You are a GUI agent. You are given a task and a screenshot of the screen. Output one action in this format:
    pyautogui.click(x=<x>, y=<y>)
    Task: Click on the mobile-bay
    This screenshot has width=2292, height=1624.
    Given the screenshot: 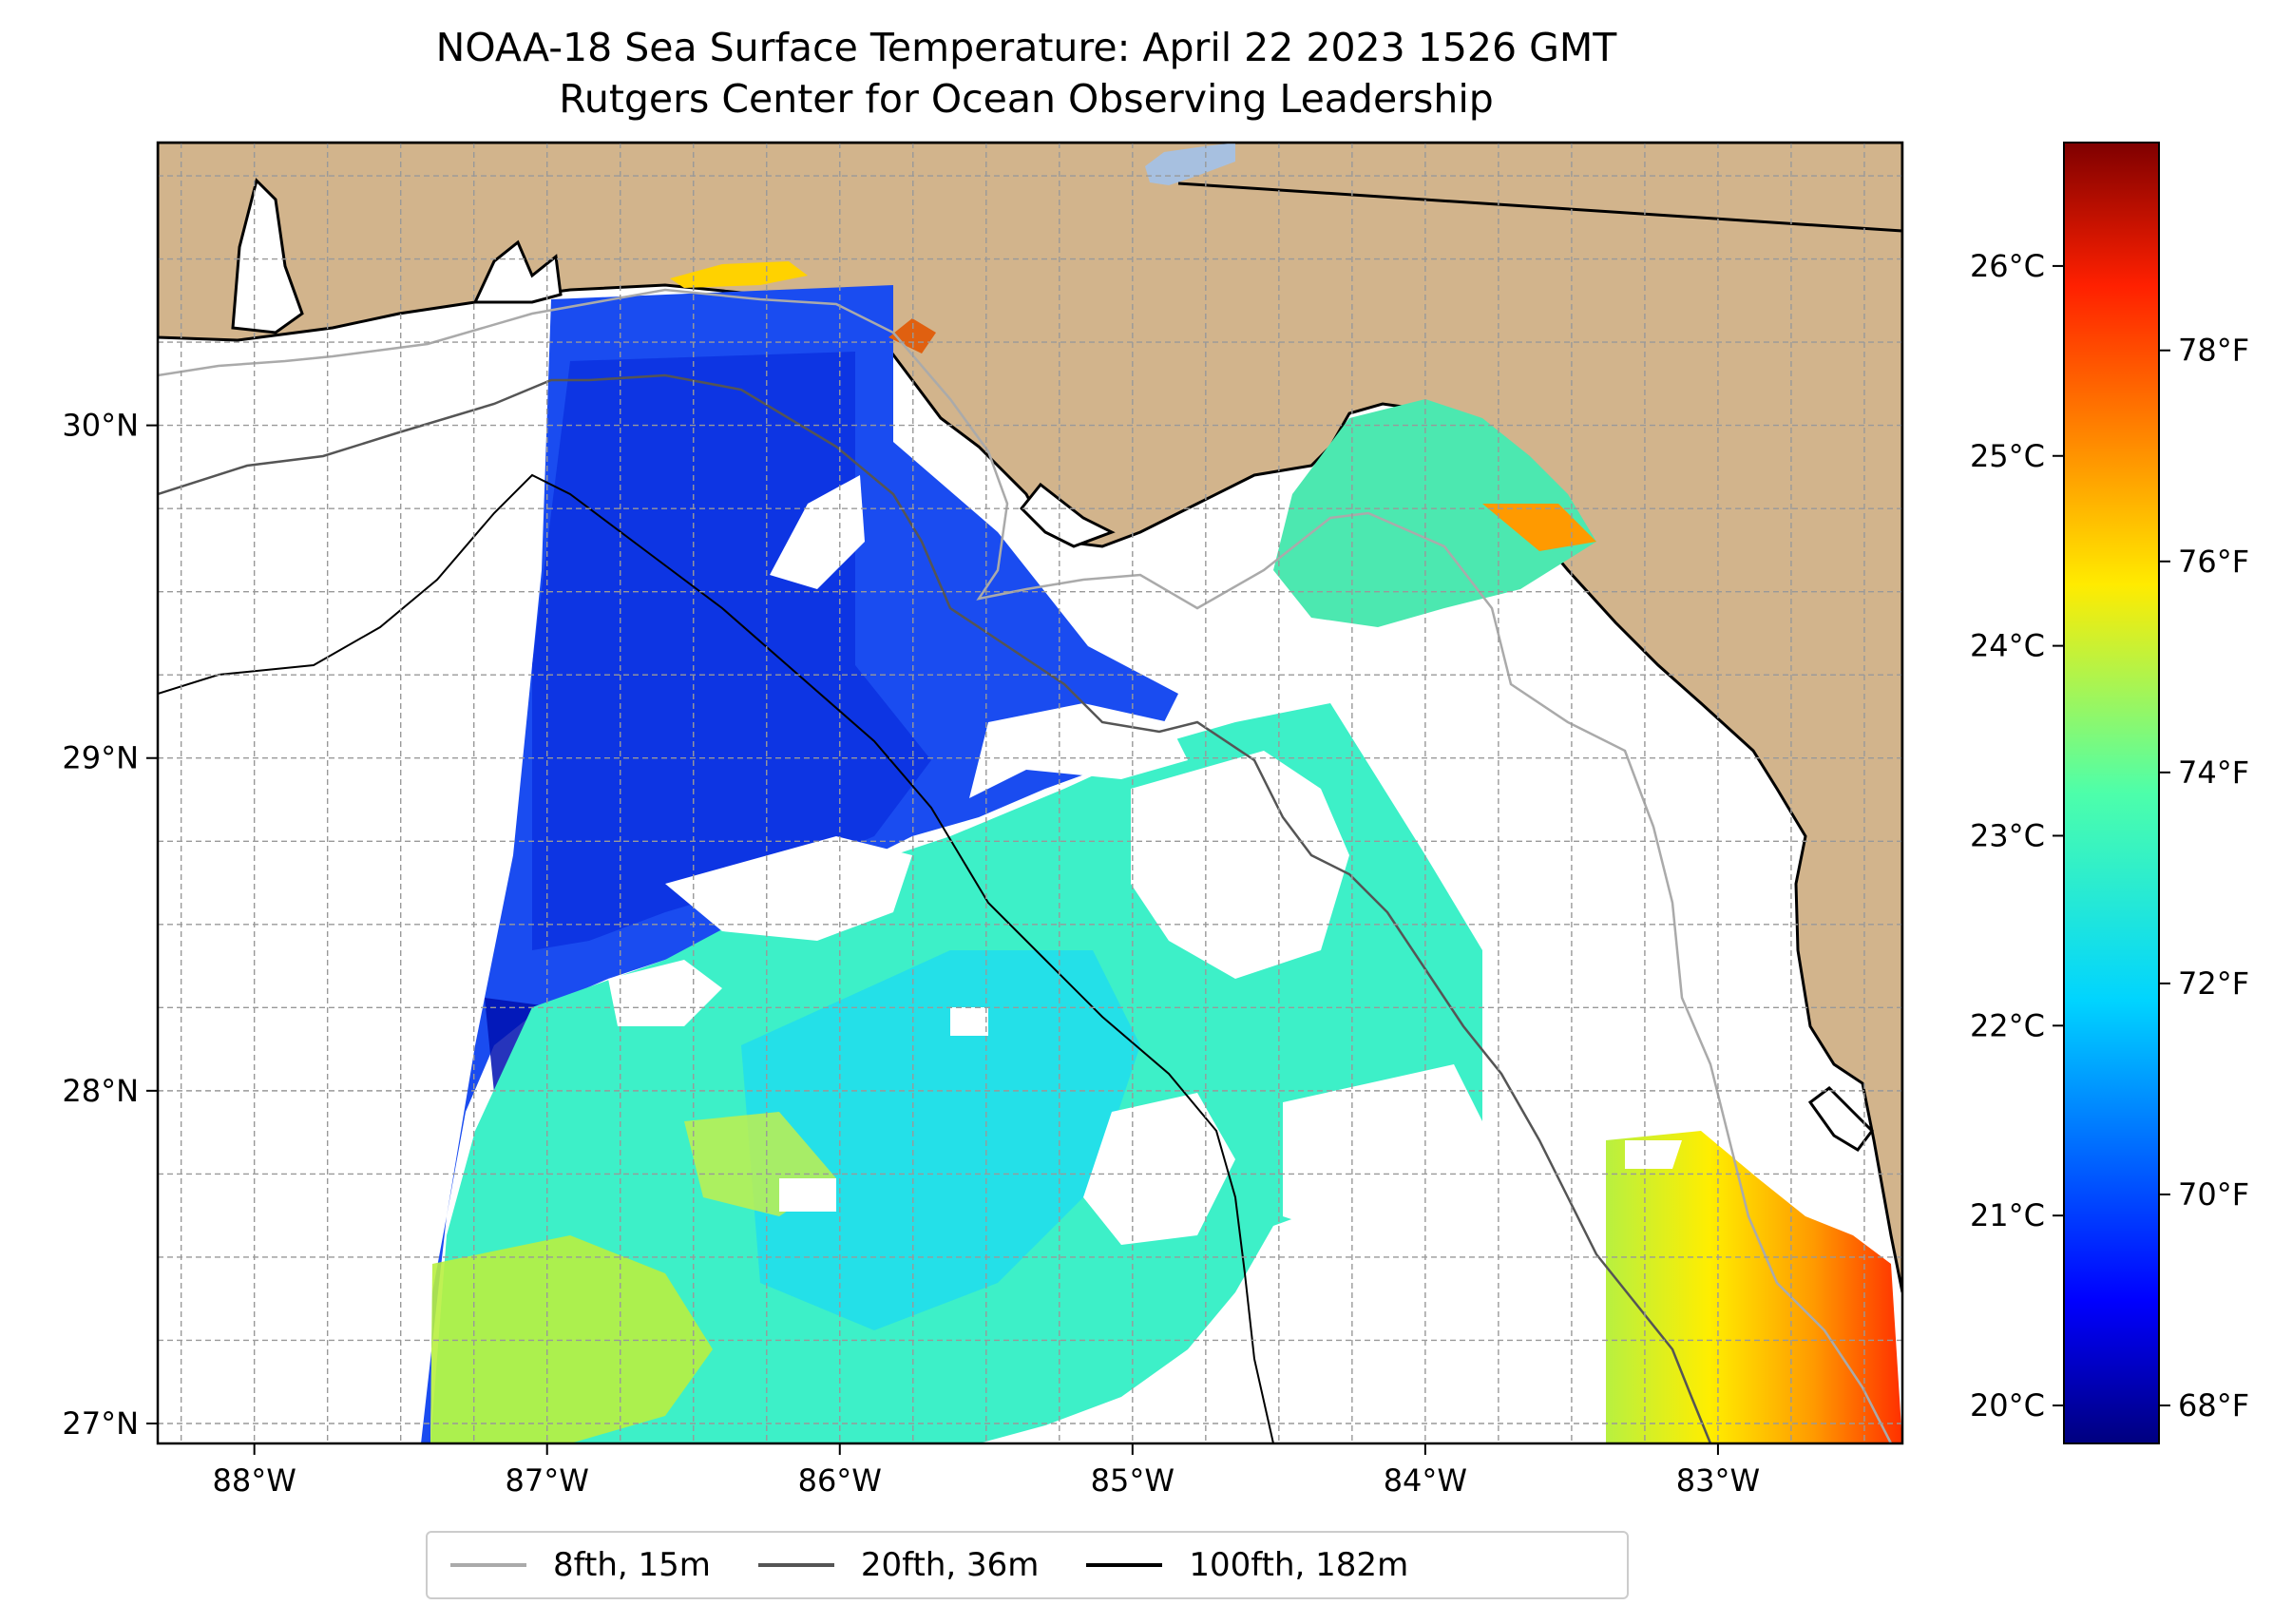 What is the action you would take?
    pyautogui.click(x=267, y=256)
    